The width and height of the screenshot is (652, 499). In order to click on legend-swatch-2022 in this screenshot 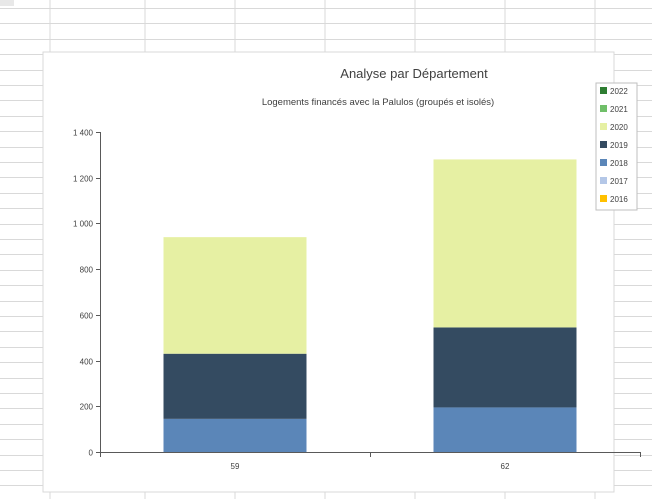, I will do `click(603, 90)`.